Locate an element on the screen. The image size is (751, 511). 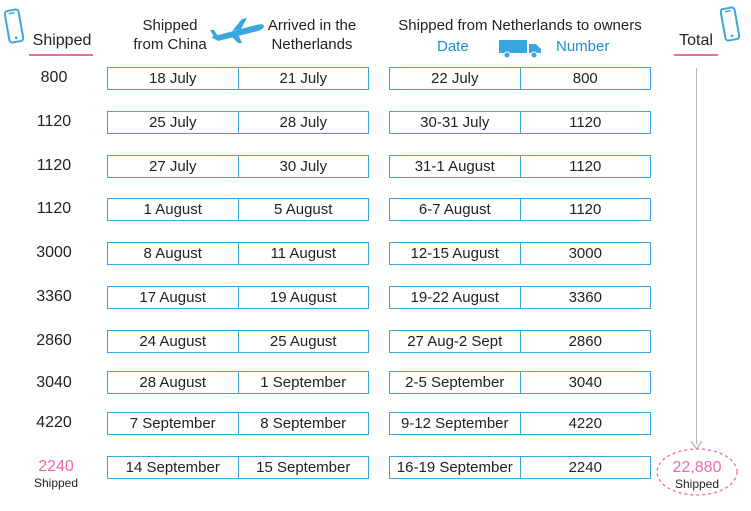
owner-ship-date: 2-5 September is located at coordinates (455, 382).